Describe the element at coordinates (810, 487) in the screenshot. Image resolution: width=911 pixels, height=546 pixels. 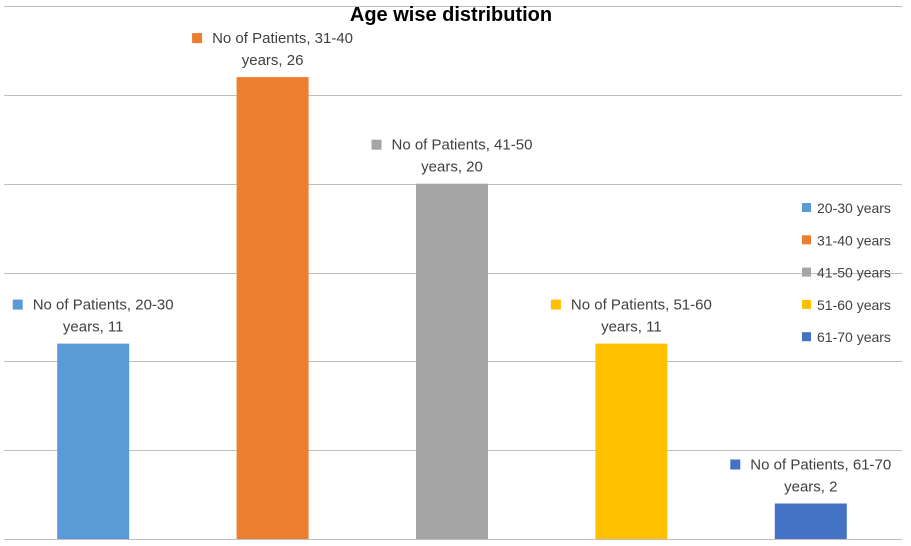
I see `data-label-line2: years, 2` at that location.